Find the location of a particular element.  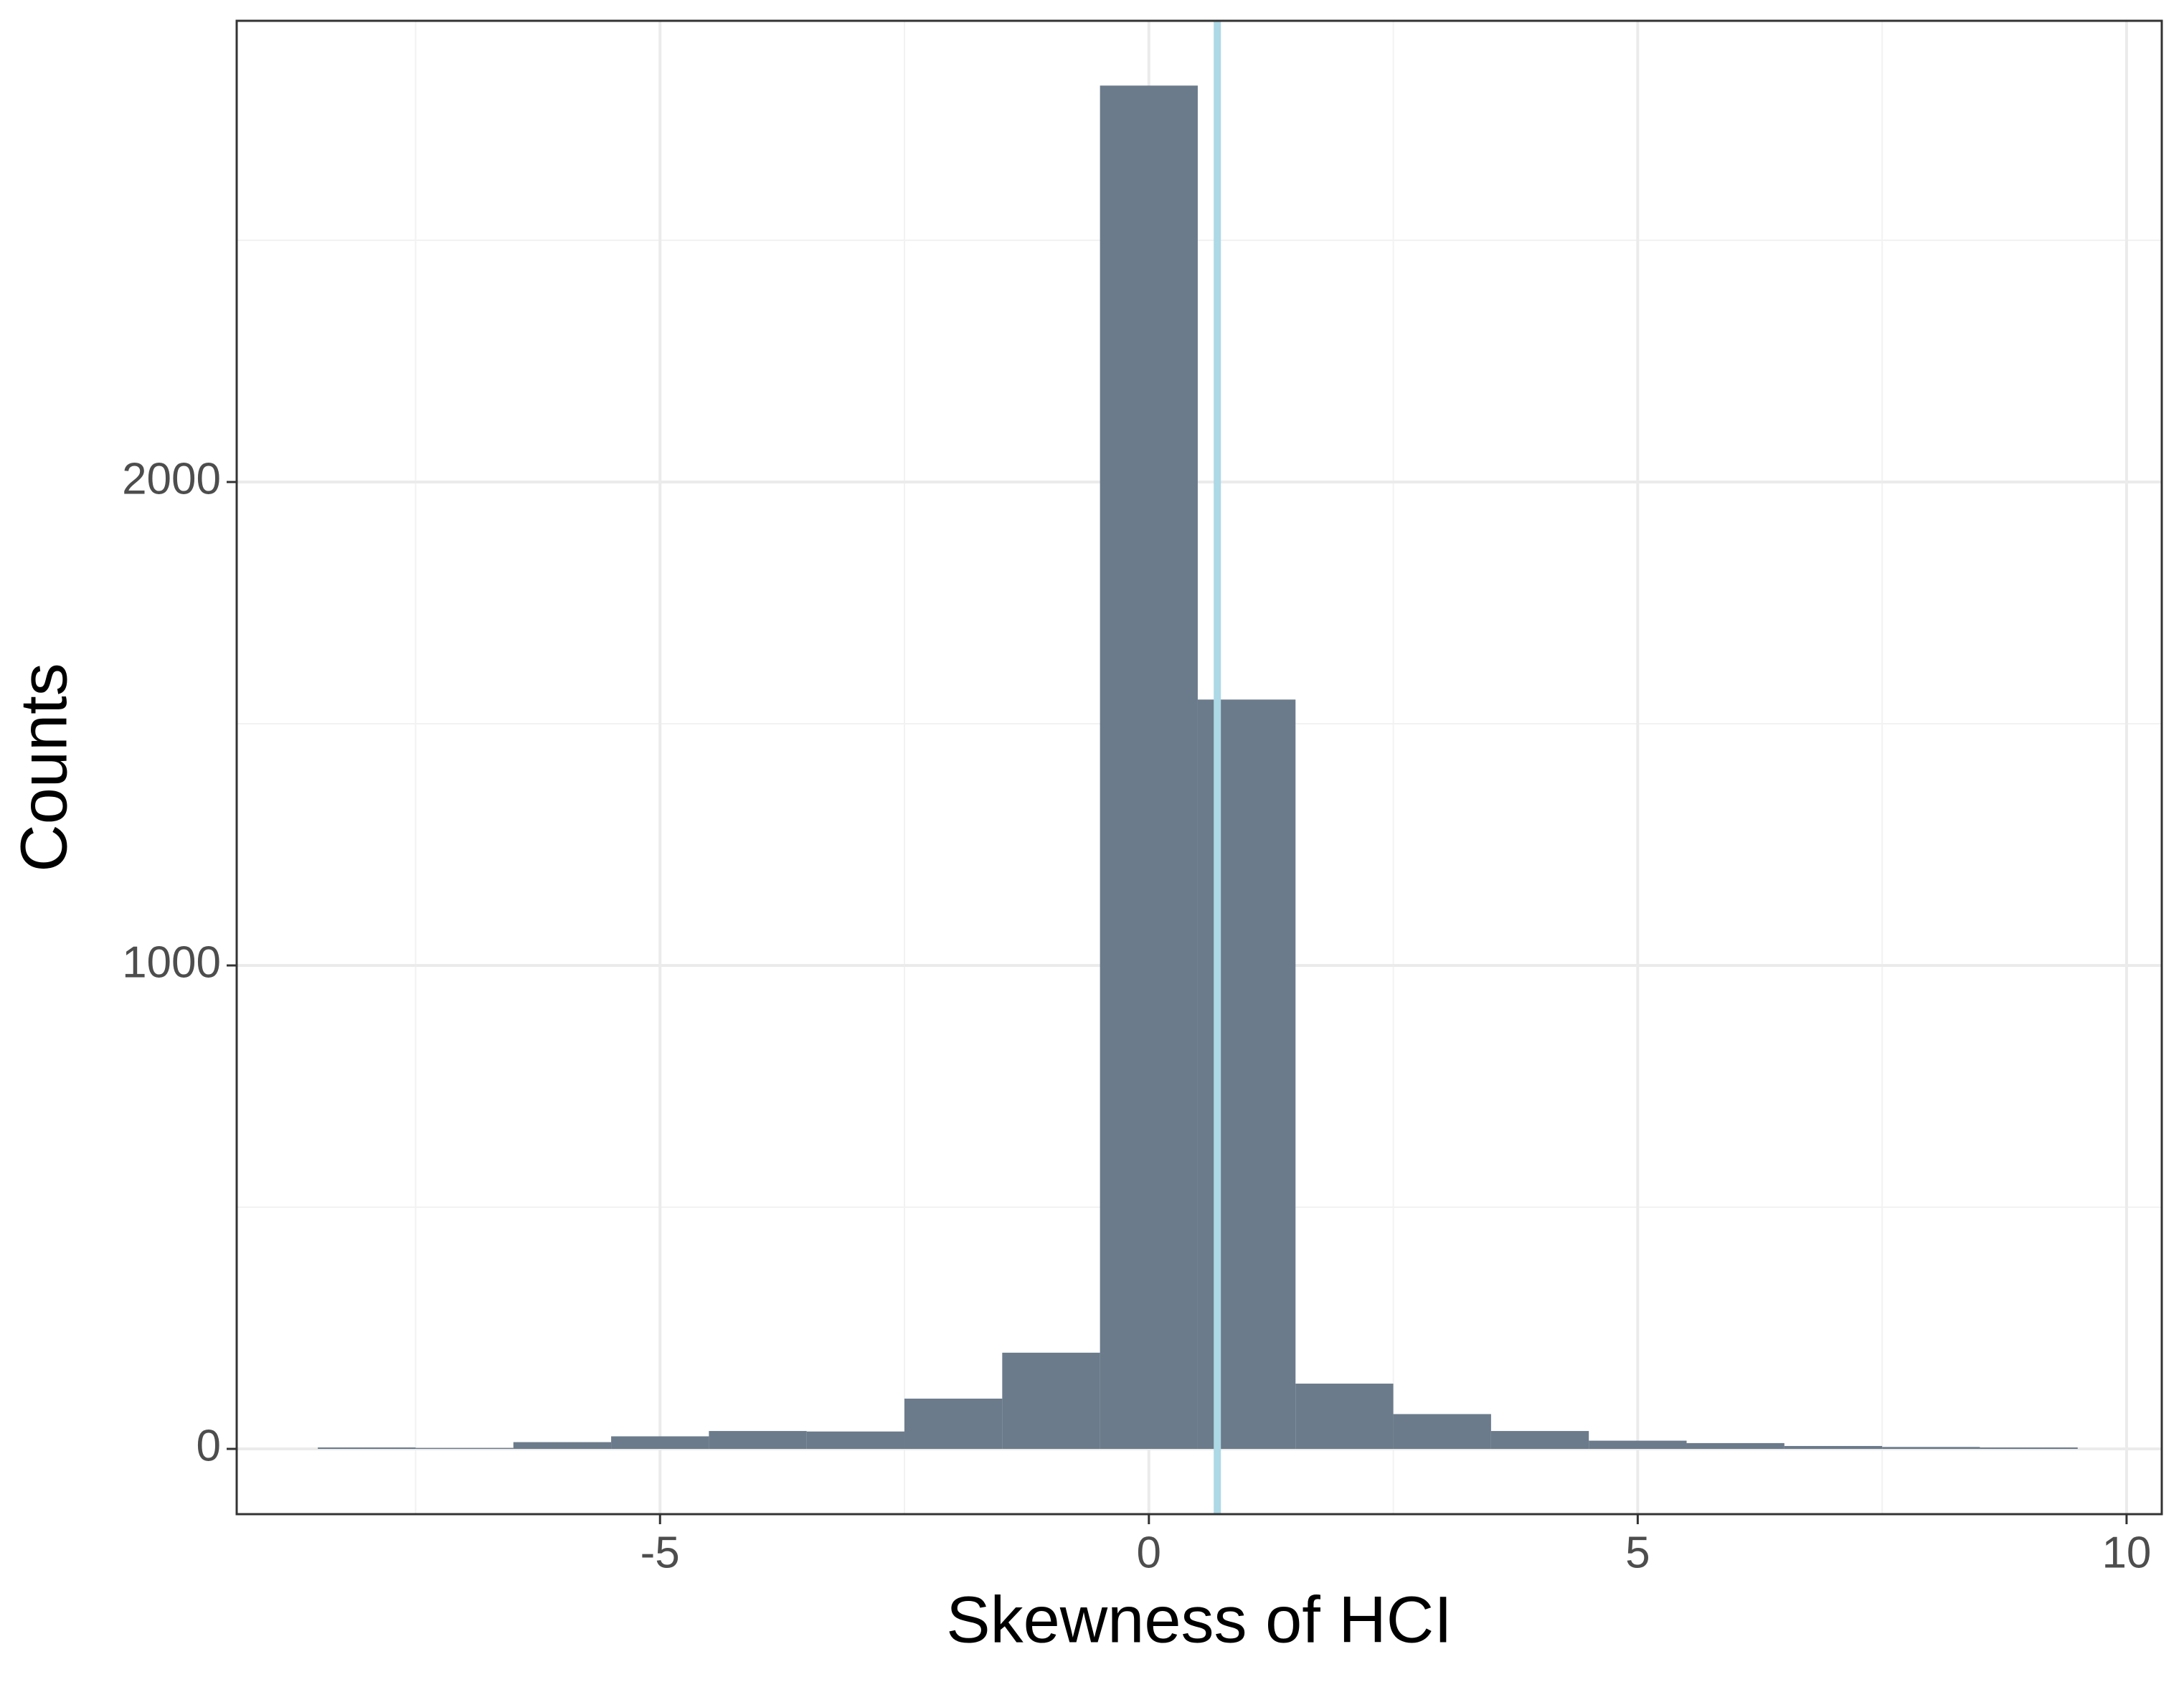

x-axis-title: Skewness of HCI is located at coordinates (1199, 1619).